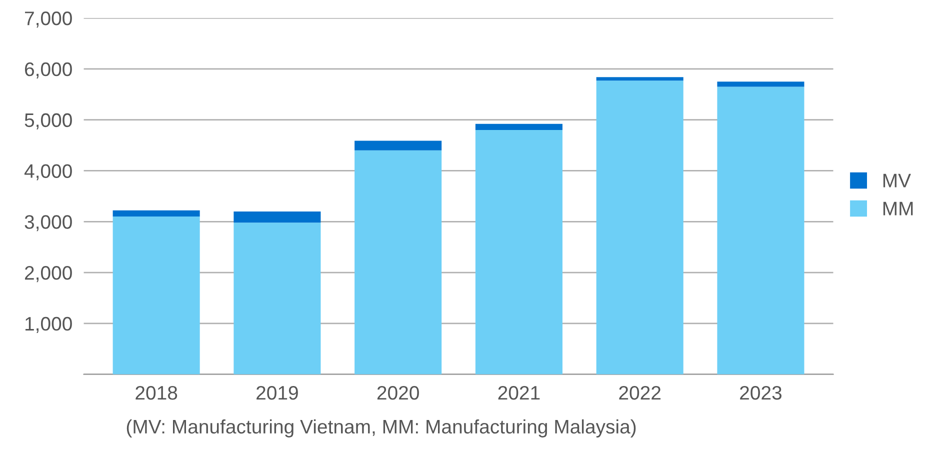 This screenshot has height=451, width=931. I want to click on y-tick-label: 3,000, so click(48, 223).